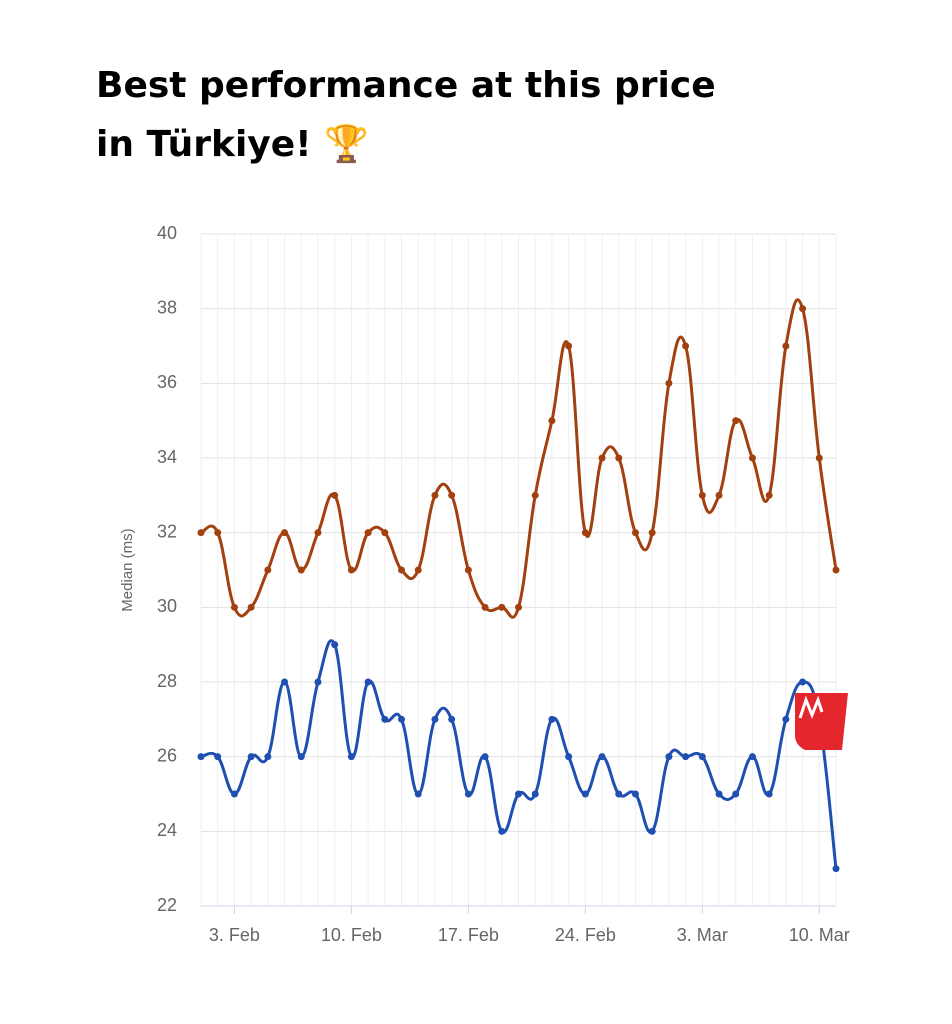  Describe the element at coordinates (819, 935) in the screenshot. I see `x-tick-label: 10. Mar` at that location.